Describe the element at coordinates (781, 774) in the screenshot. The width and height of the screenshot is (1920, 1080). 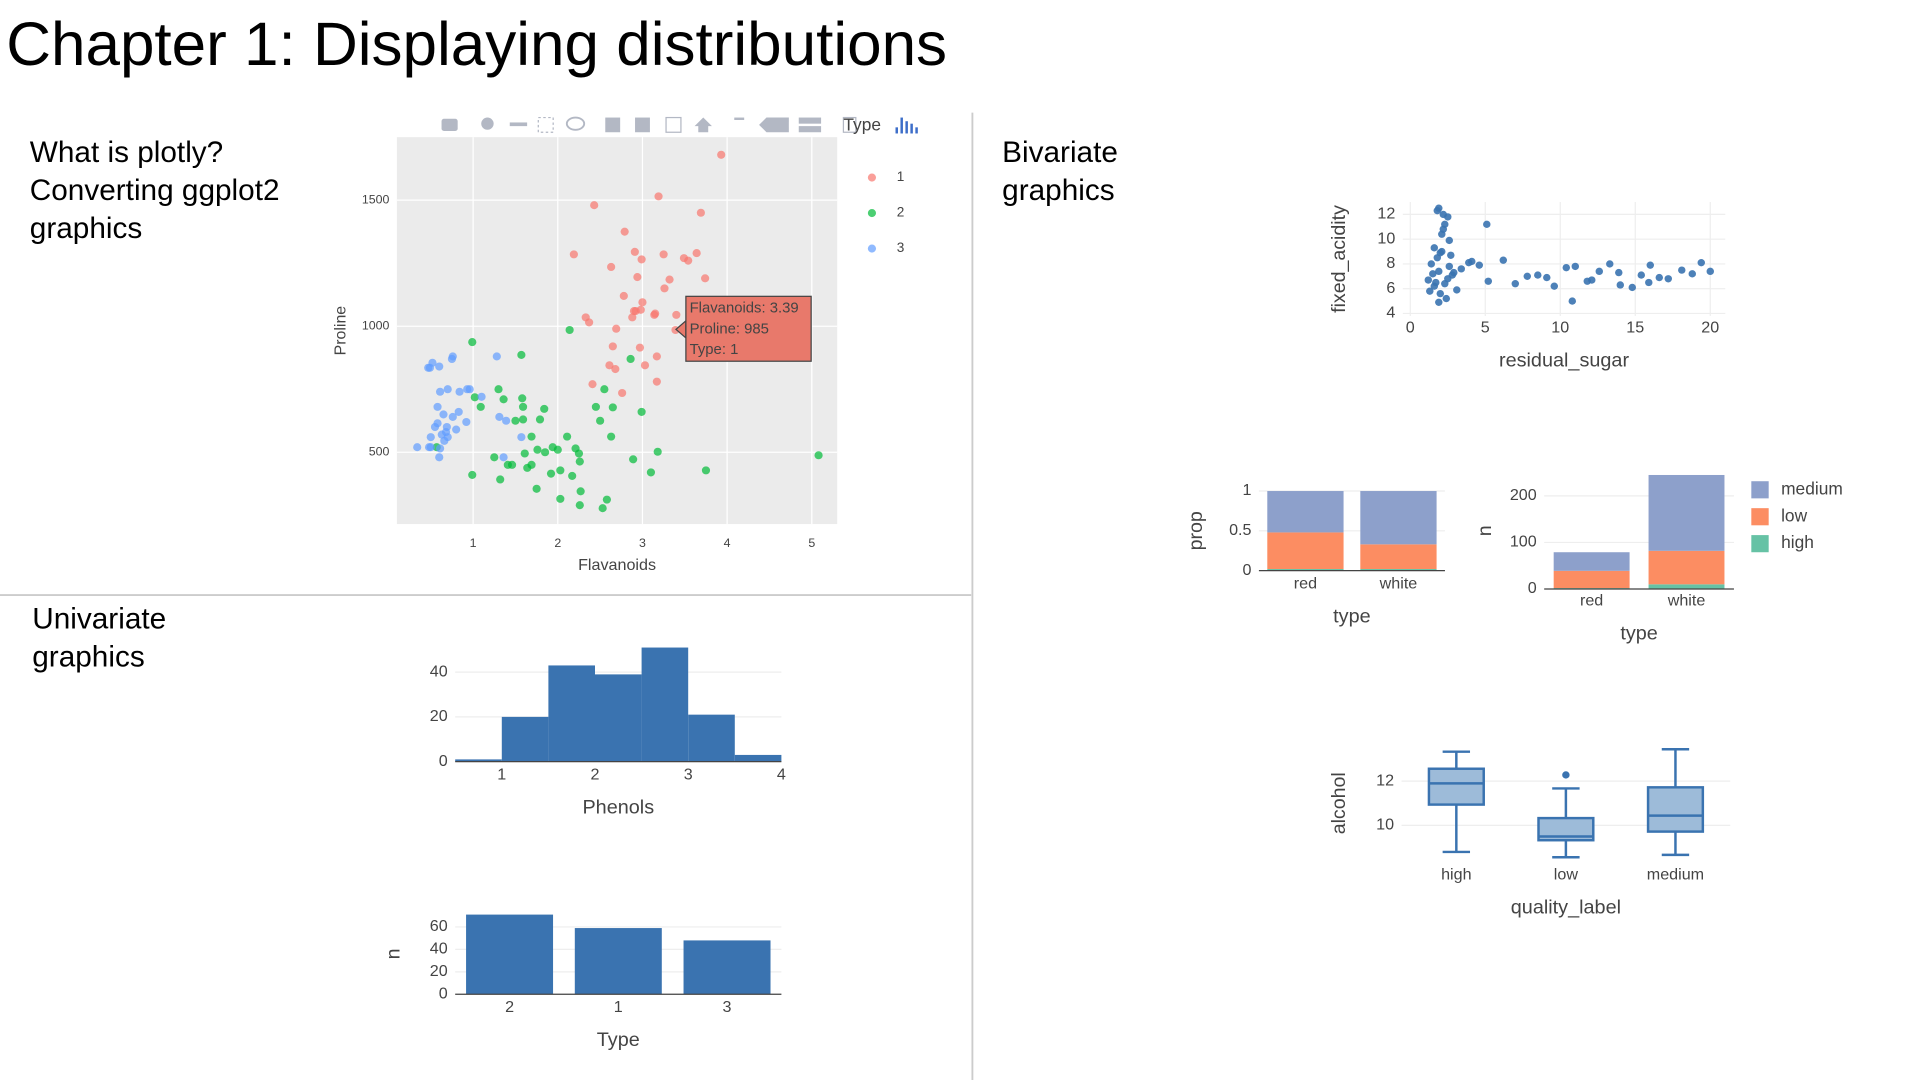
I see `x-tick-label: 4` at that location.